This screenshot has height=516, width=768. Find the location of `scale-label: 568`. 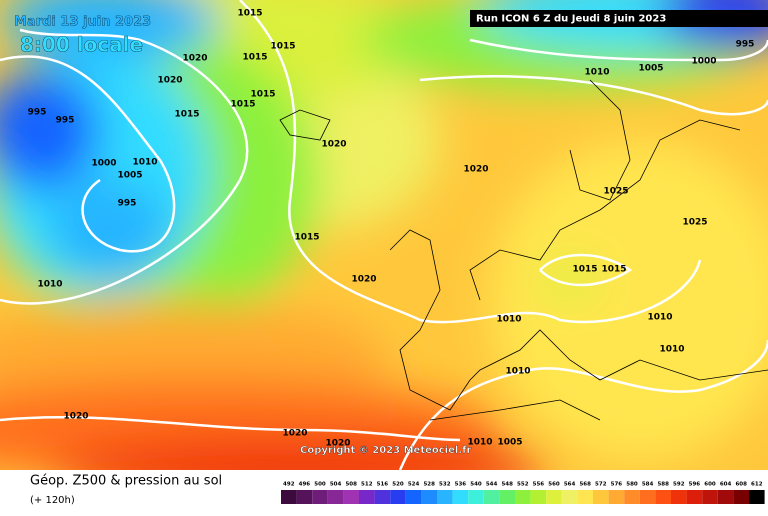

scale-label: 568 is located at coordinates (585, 485).